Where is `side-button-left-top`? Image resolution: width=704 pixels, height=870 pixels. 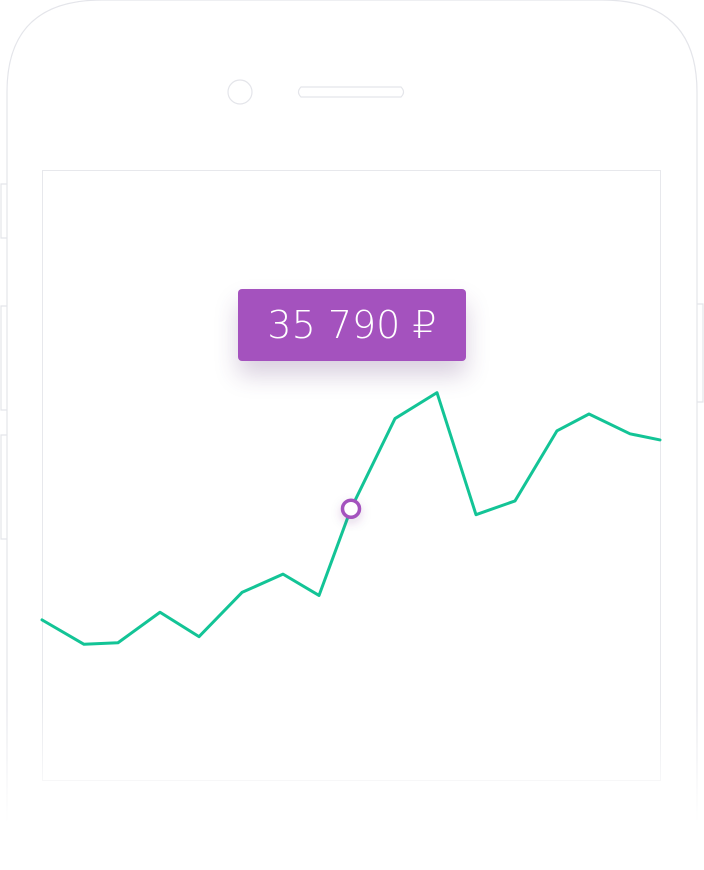 side-button-left-top is located at coordinates (3, 211).